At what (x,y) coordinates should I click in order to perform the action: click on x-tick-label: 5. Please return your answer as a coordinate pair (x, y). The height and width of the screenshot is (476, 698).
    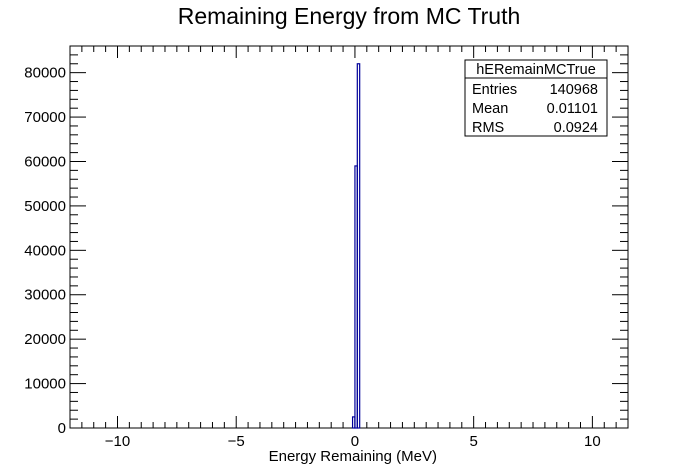
    Looking at the image, I should click on (473, 441).